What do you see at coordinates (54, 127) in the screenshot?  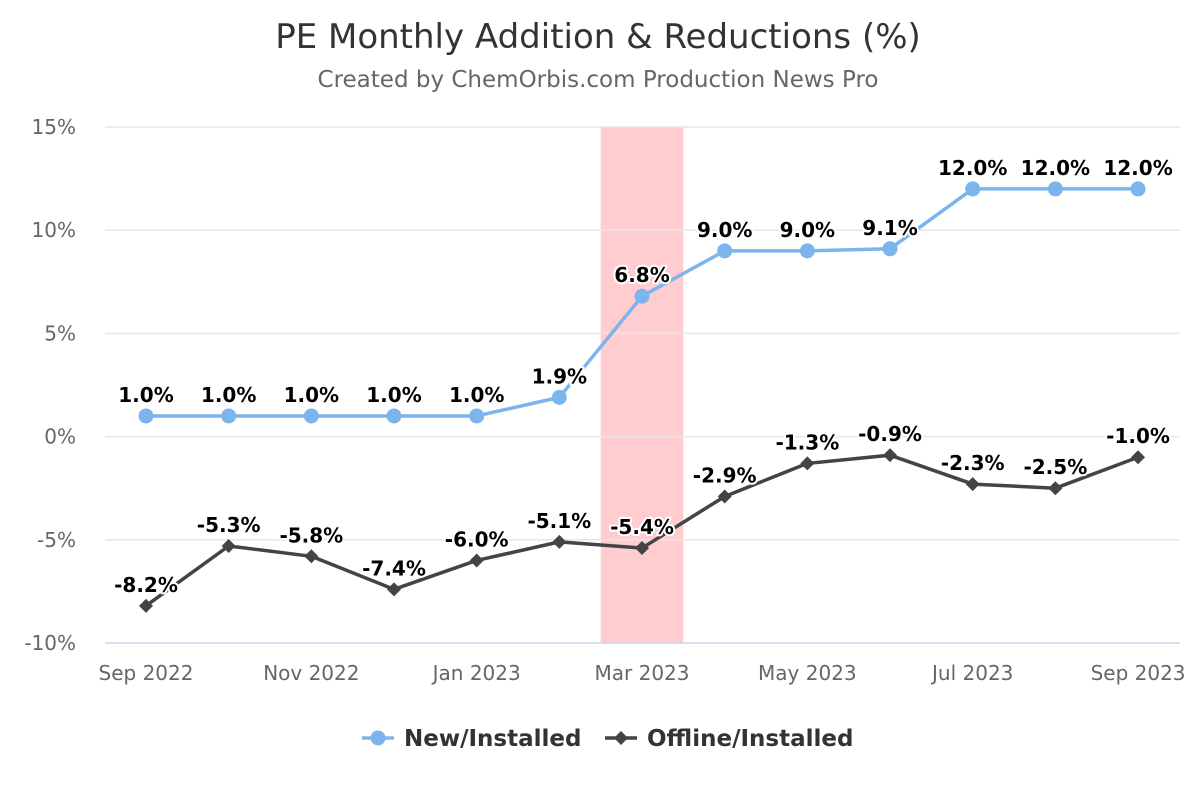 I see `y-tick-label: 15%` at bounding box center [54, 127].